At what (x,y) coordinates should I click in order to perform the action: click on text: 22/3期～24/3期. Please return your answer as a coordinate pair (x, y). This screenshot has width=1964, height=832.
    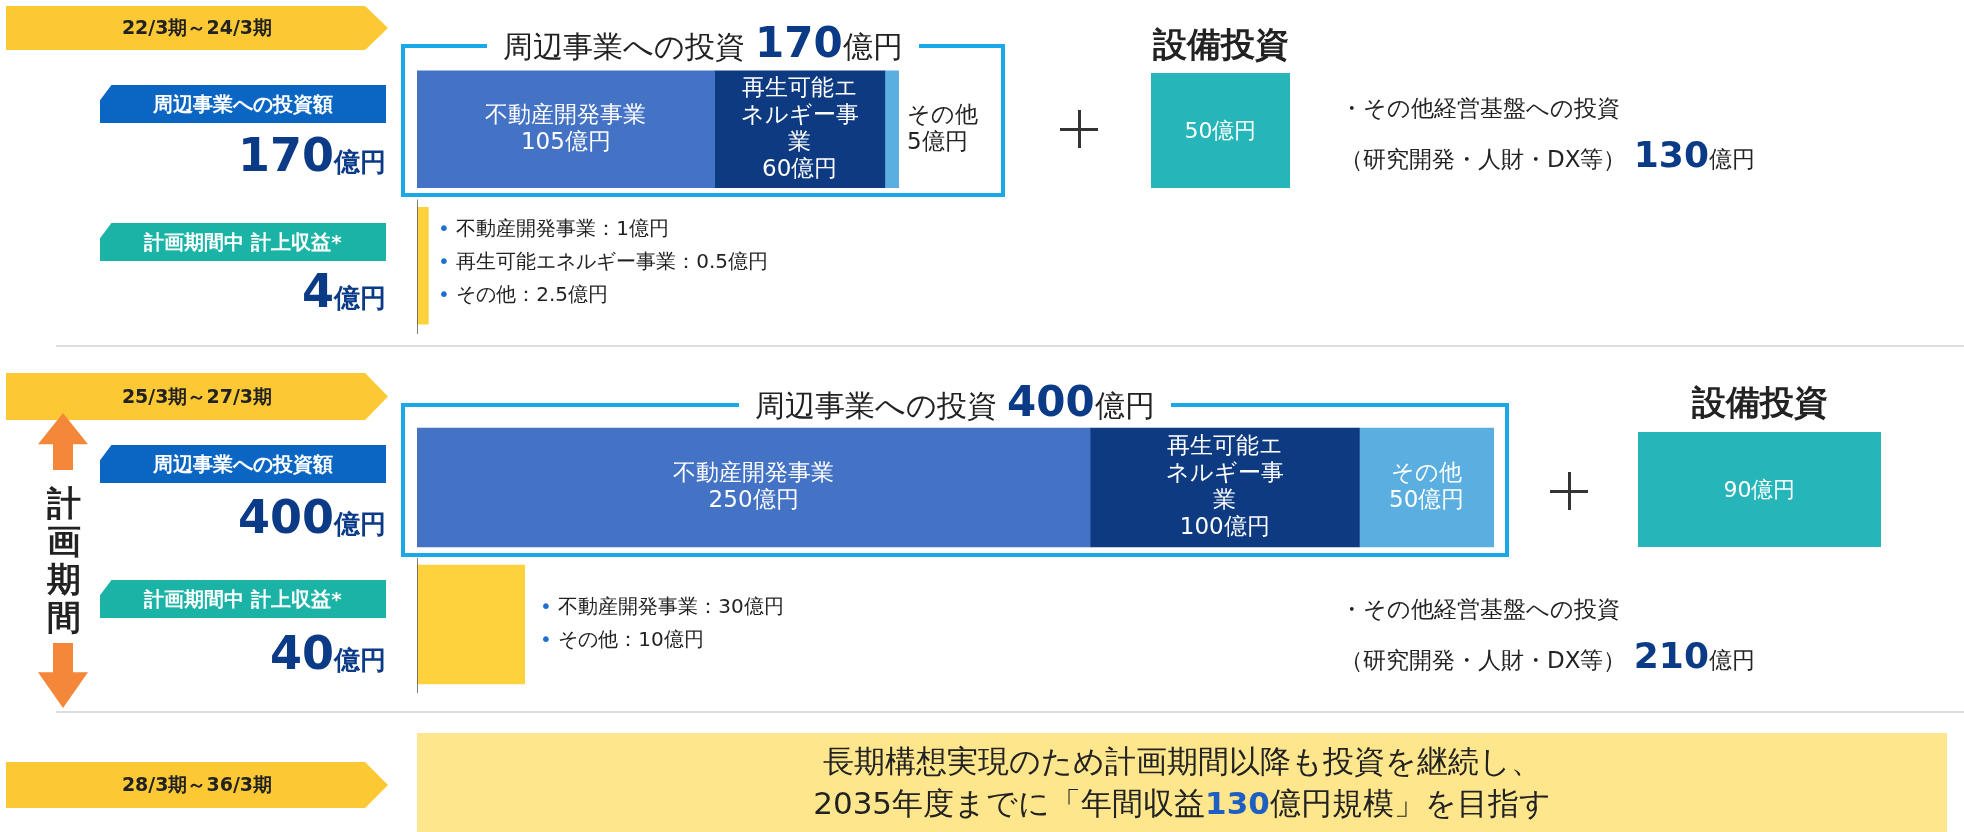
    Looking at the image, I should click on (197, 28).